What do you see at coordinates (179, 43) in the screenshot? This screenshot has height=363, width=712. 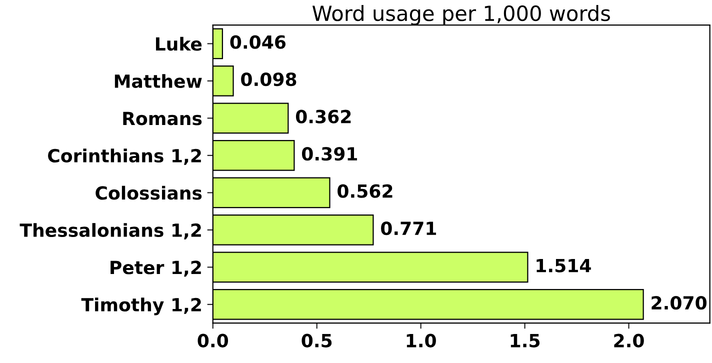 I see `y-tick-label: Luke` at bounding box center [179, 43].